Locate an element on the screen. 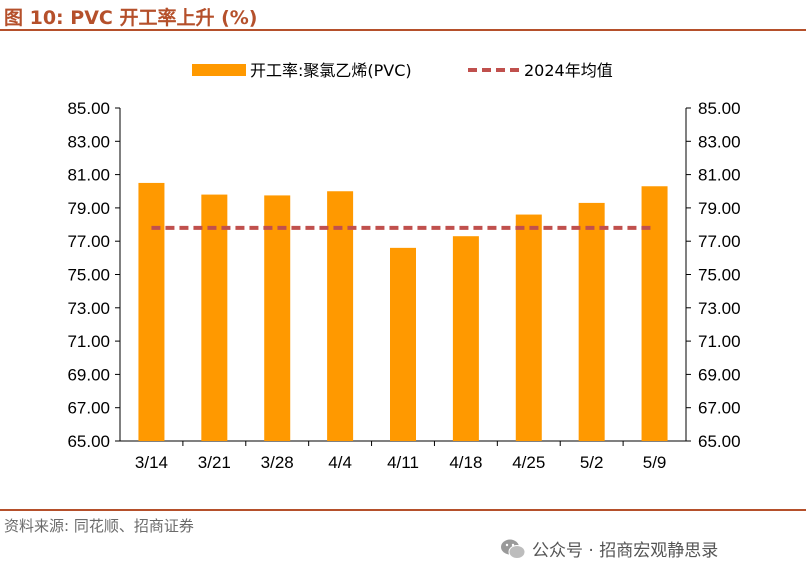  legend-bar-swatch is located at coordinates (219, 70).